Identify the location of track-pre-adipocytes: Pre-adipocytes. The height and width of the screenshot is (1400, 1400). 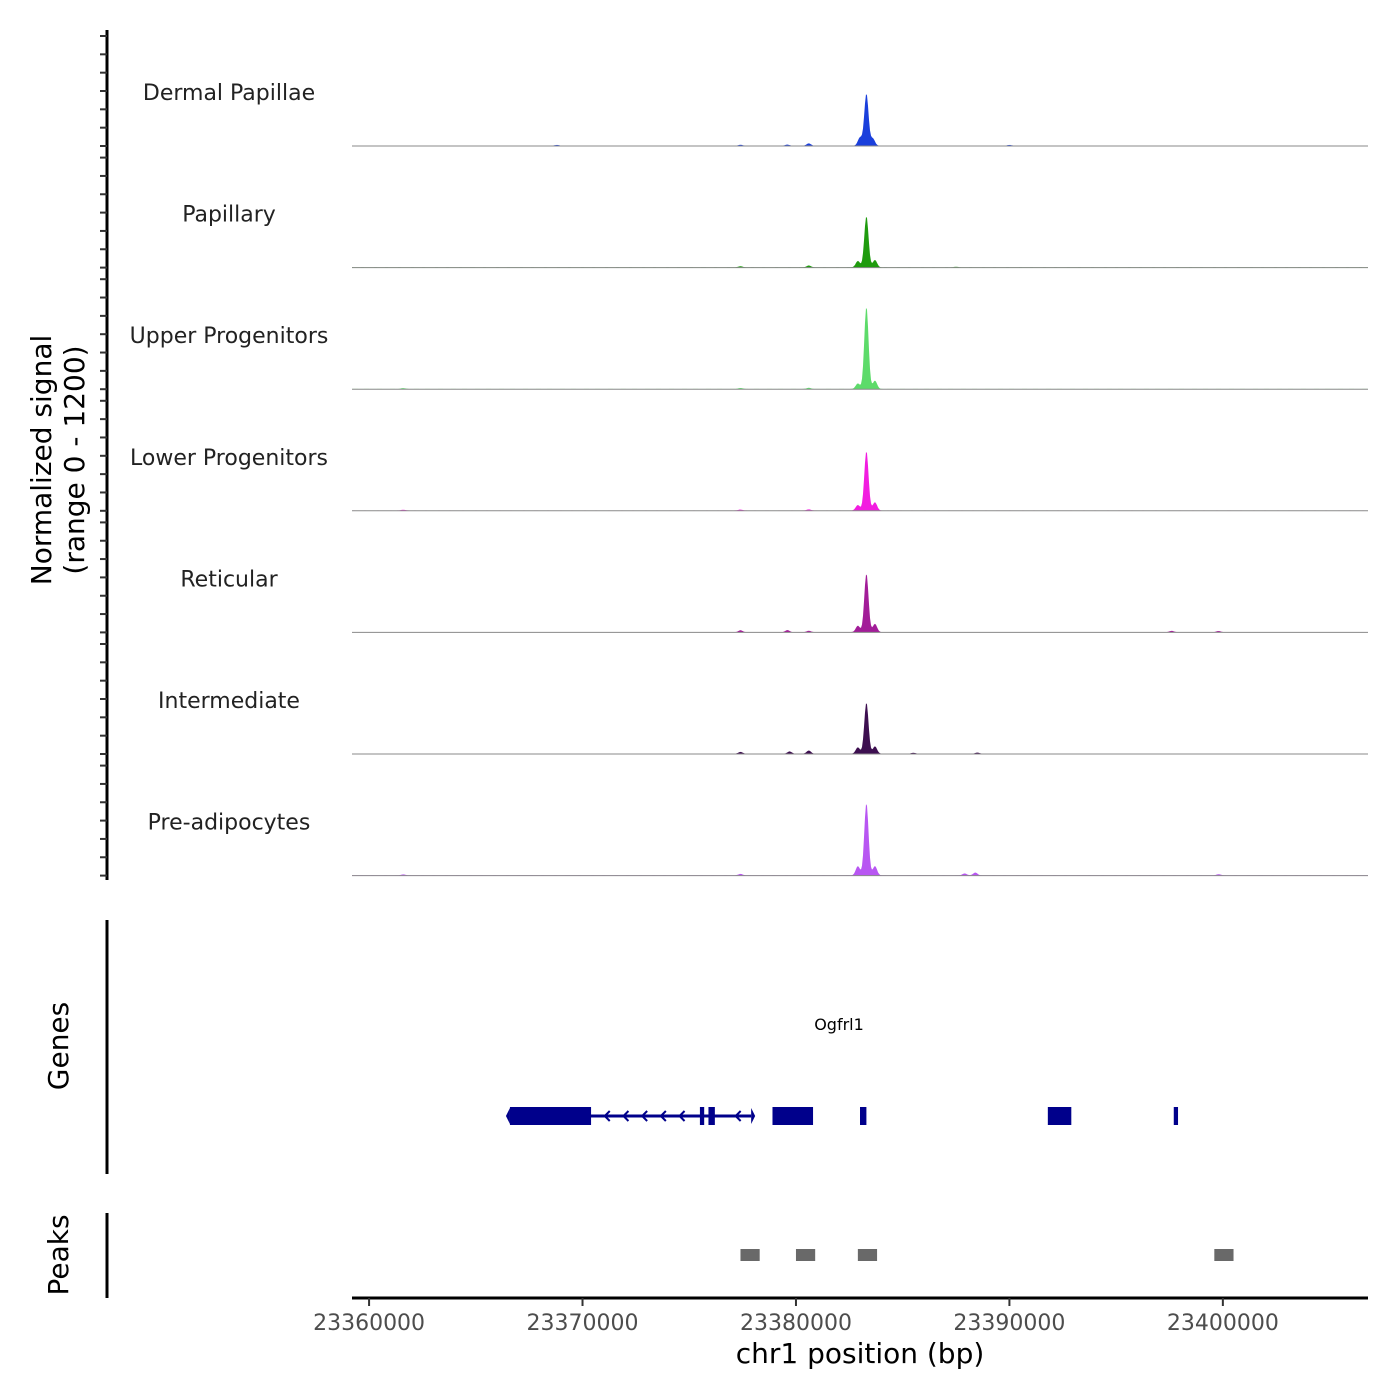
(758, 840).